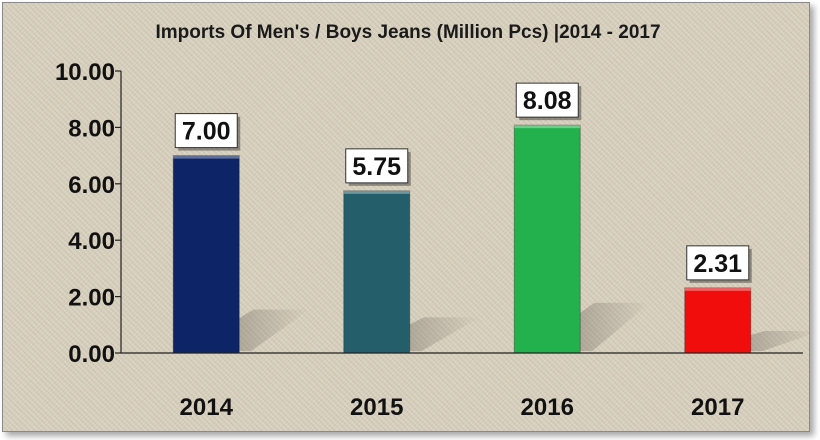 This screenshot has width=820, height=440. What do you see at coordinates (718, 320) in the screenshot?
I see `bar-2017` at bounding box center [718, 320].